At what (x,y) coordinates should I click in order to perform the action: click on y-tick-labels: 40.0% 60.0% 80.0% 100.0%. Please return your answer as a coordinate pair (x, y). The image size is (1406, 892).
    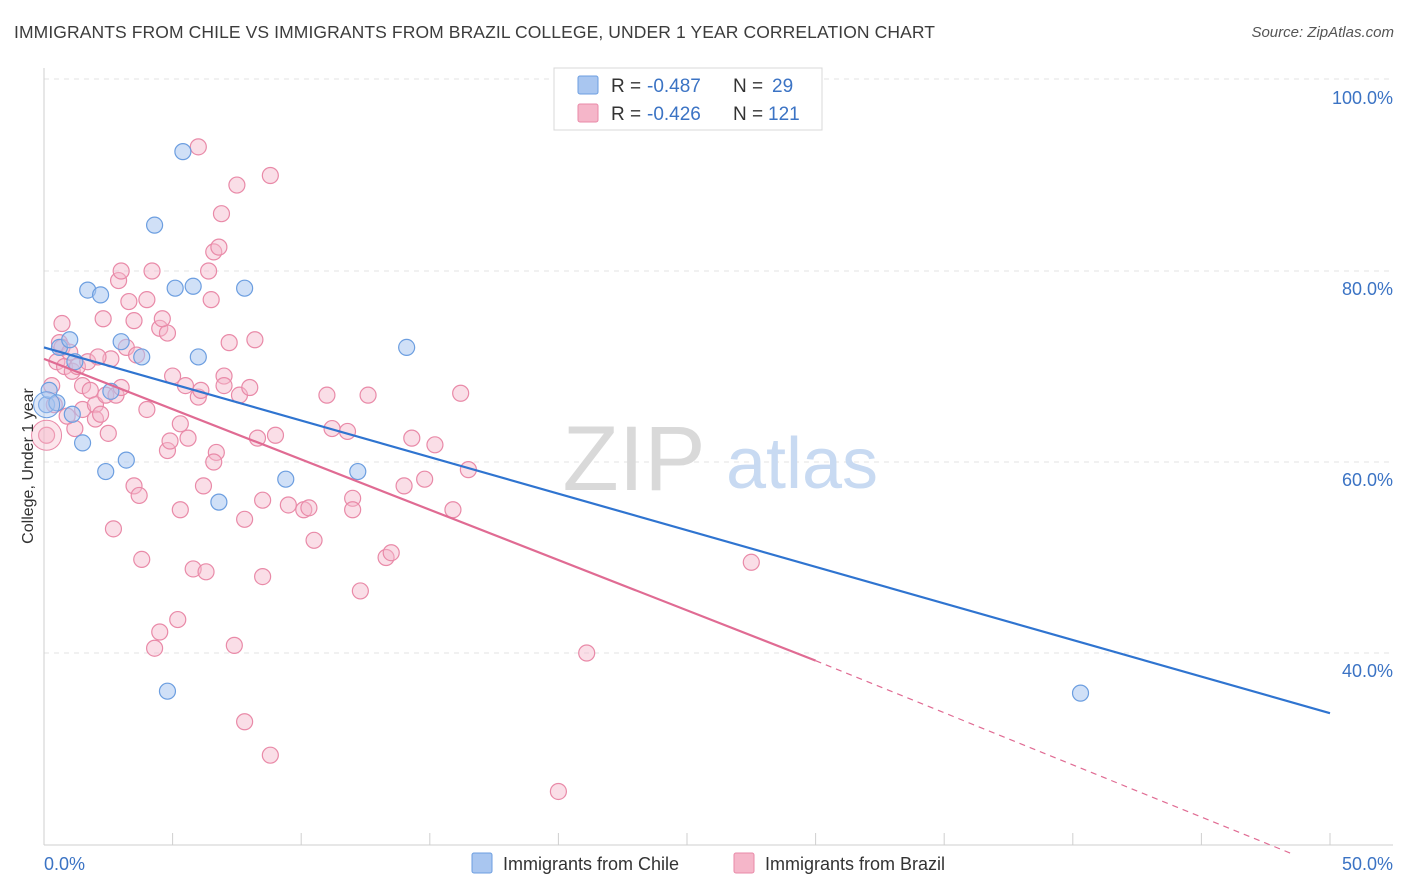
    Looking at the image, I should click on (1362, 384).